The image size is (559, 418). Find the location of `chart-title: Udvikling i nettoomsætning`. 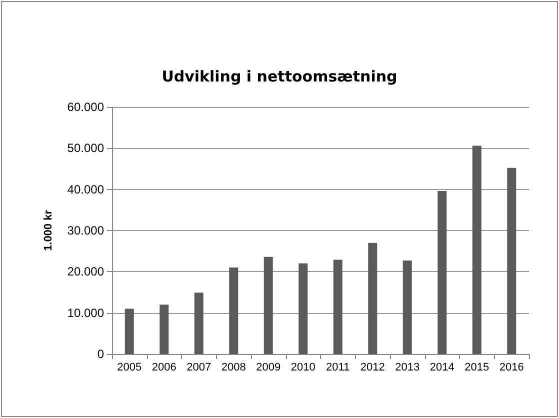

chart-title: Udvikling i nettoomsætning is located at coordinates (280, 77).